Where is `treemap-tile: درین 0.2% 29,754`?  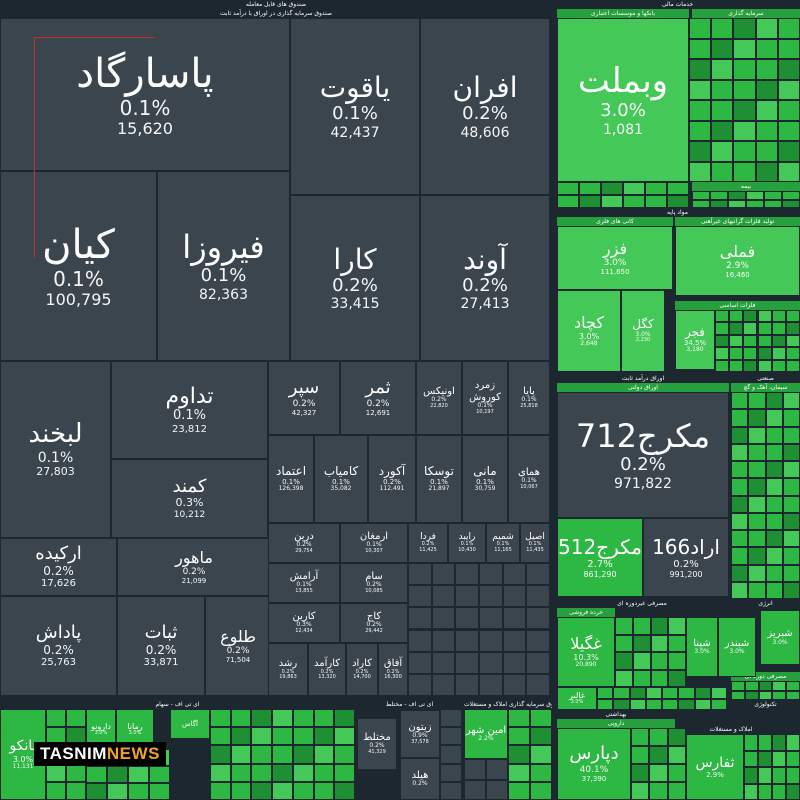 treemap-tile: درین 0.2% 29,754 is located at coordinates (304, 543).